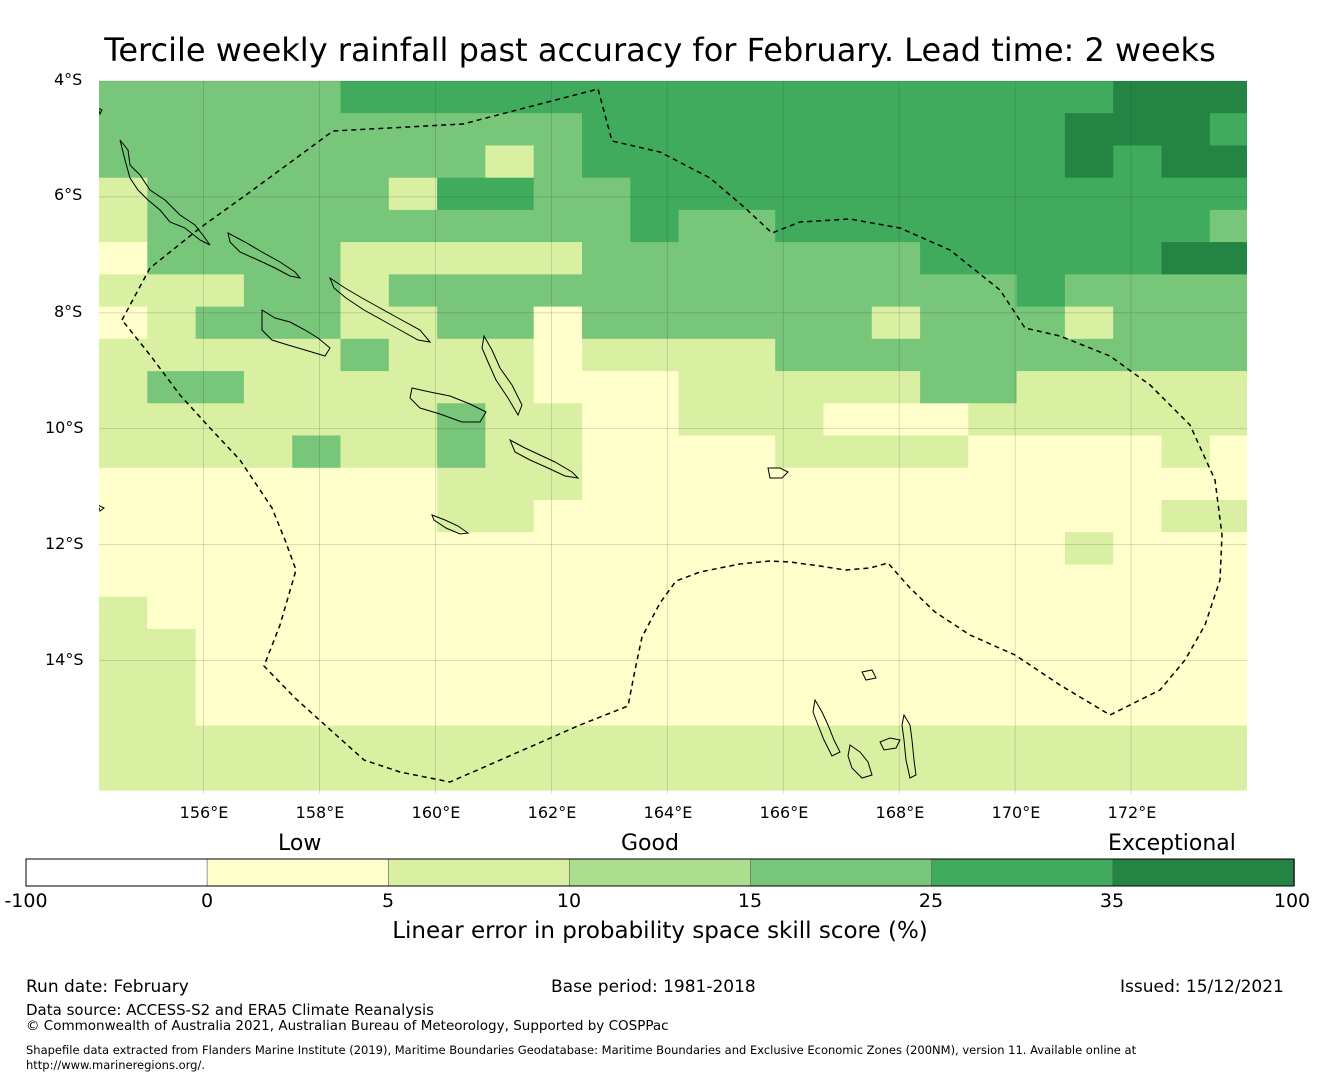 The height and width of the screenshot is (1080, 1320). Describe the element at coordinates (544, 458) in the screenshot. I see `island-makira` at that location.